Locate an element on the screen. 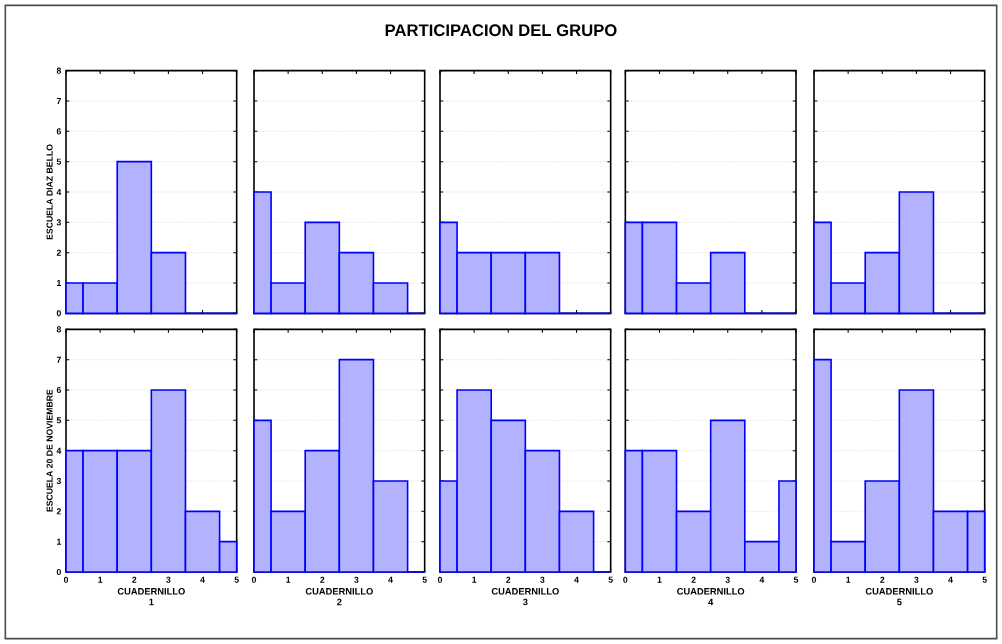  x-axis-title: CUADERNILLO 1 is located at coordinates (151, 597).